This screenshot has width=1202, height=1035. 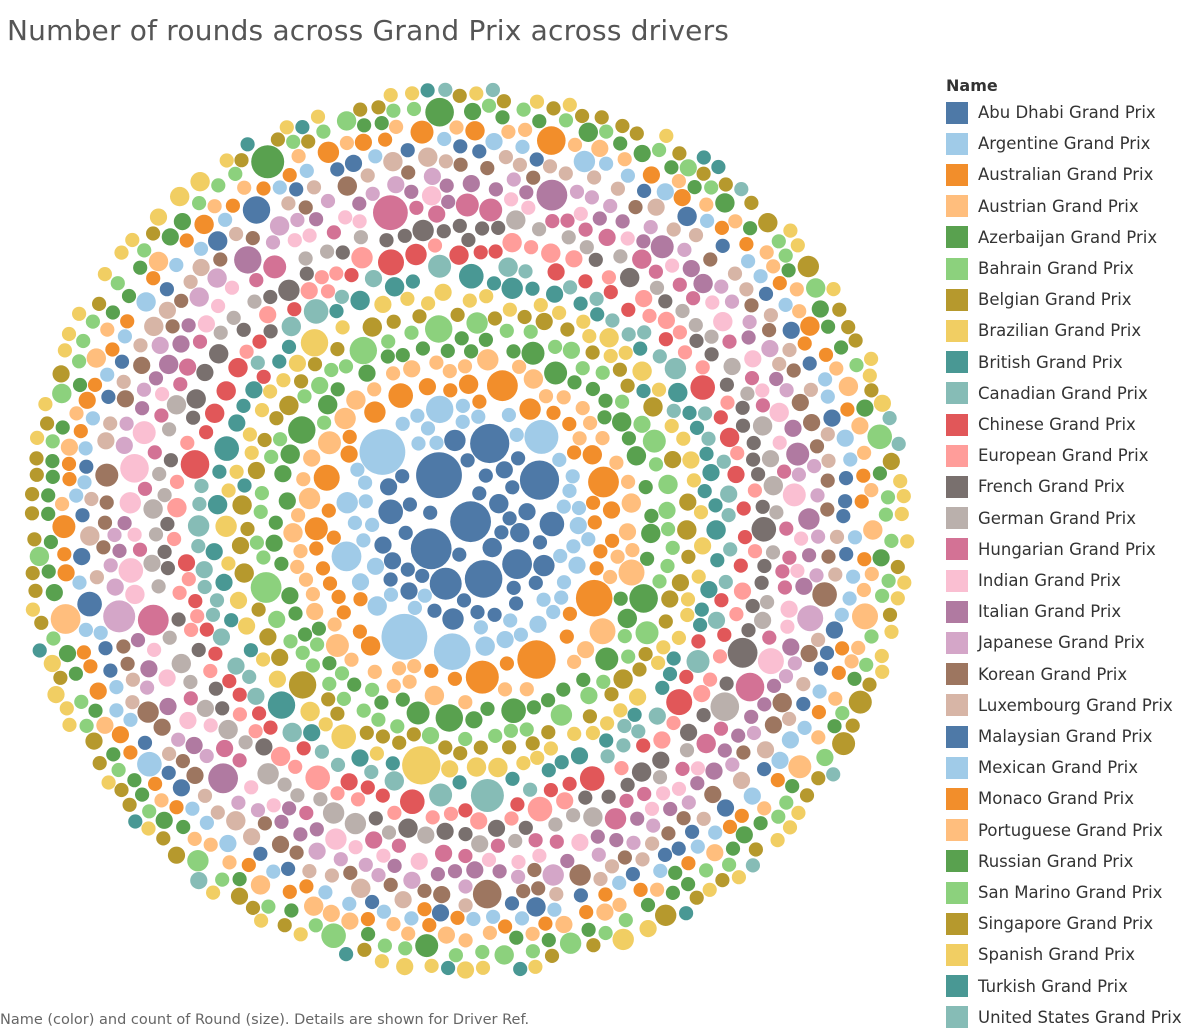 I want to click on bubble: Malaysian Grand Prix, so click(x=105, y=648).